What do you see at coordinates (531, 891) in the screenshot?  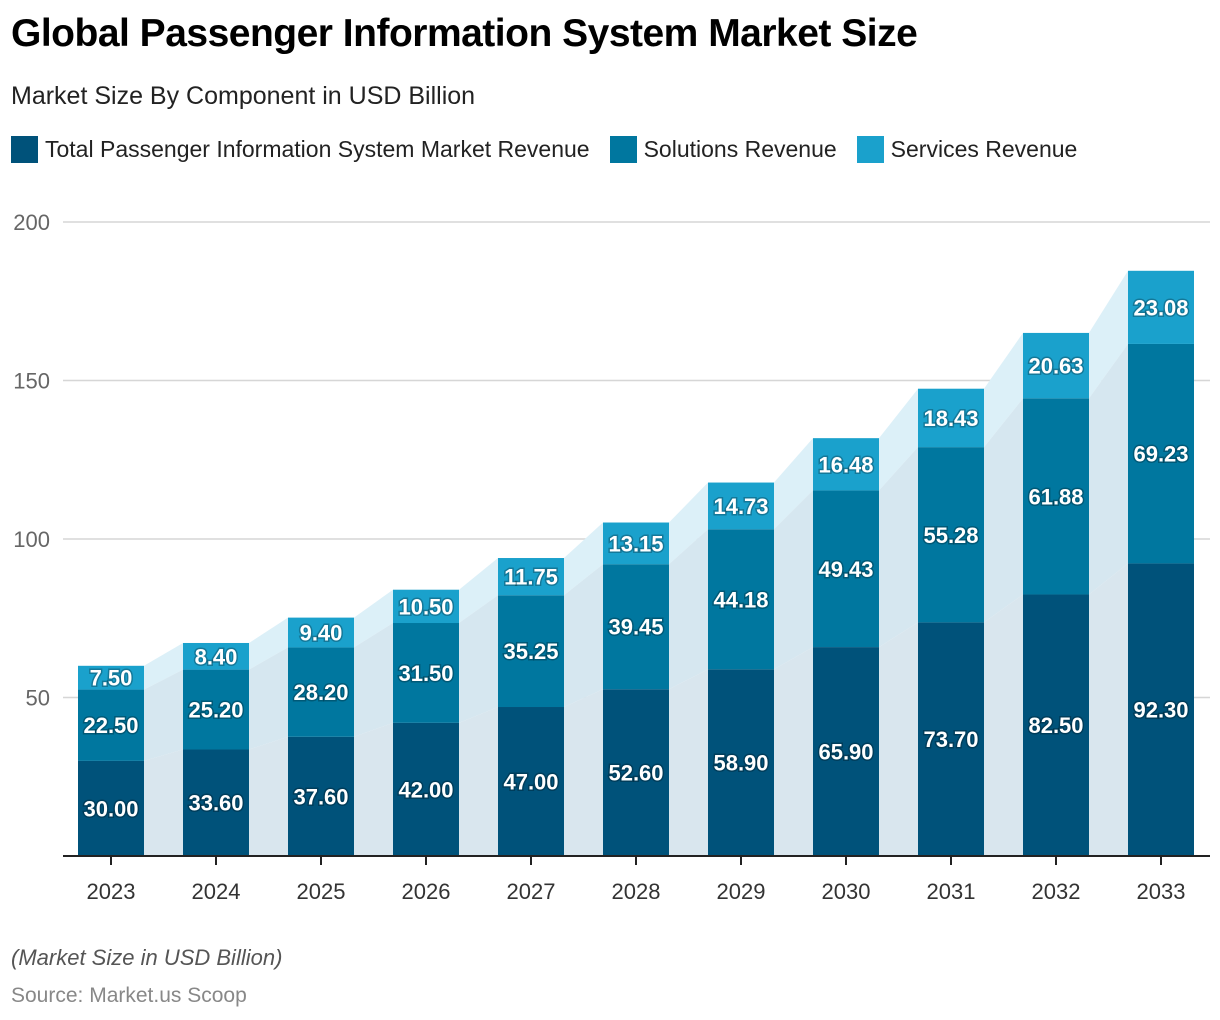 I see `x-tick-label-2027: 2027` at bounding box center [531, 891].